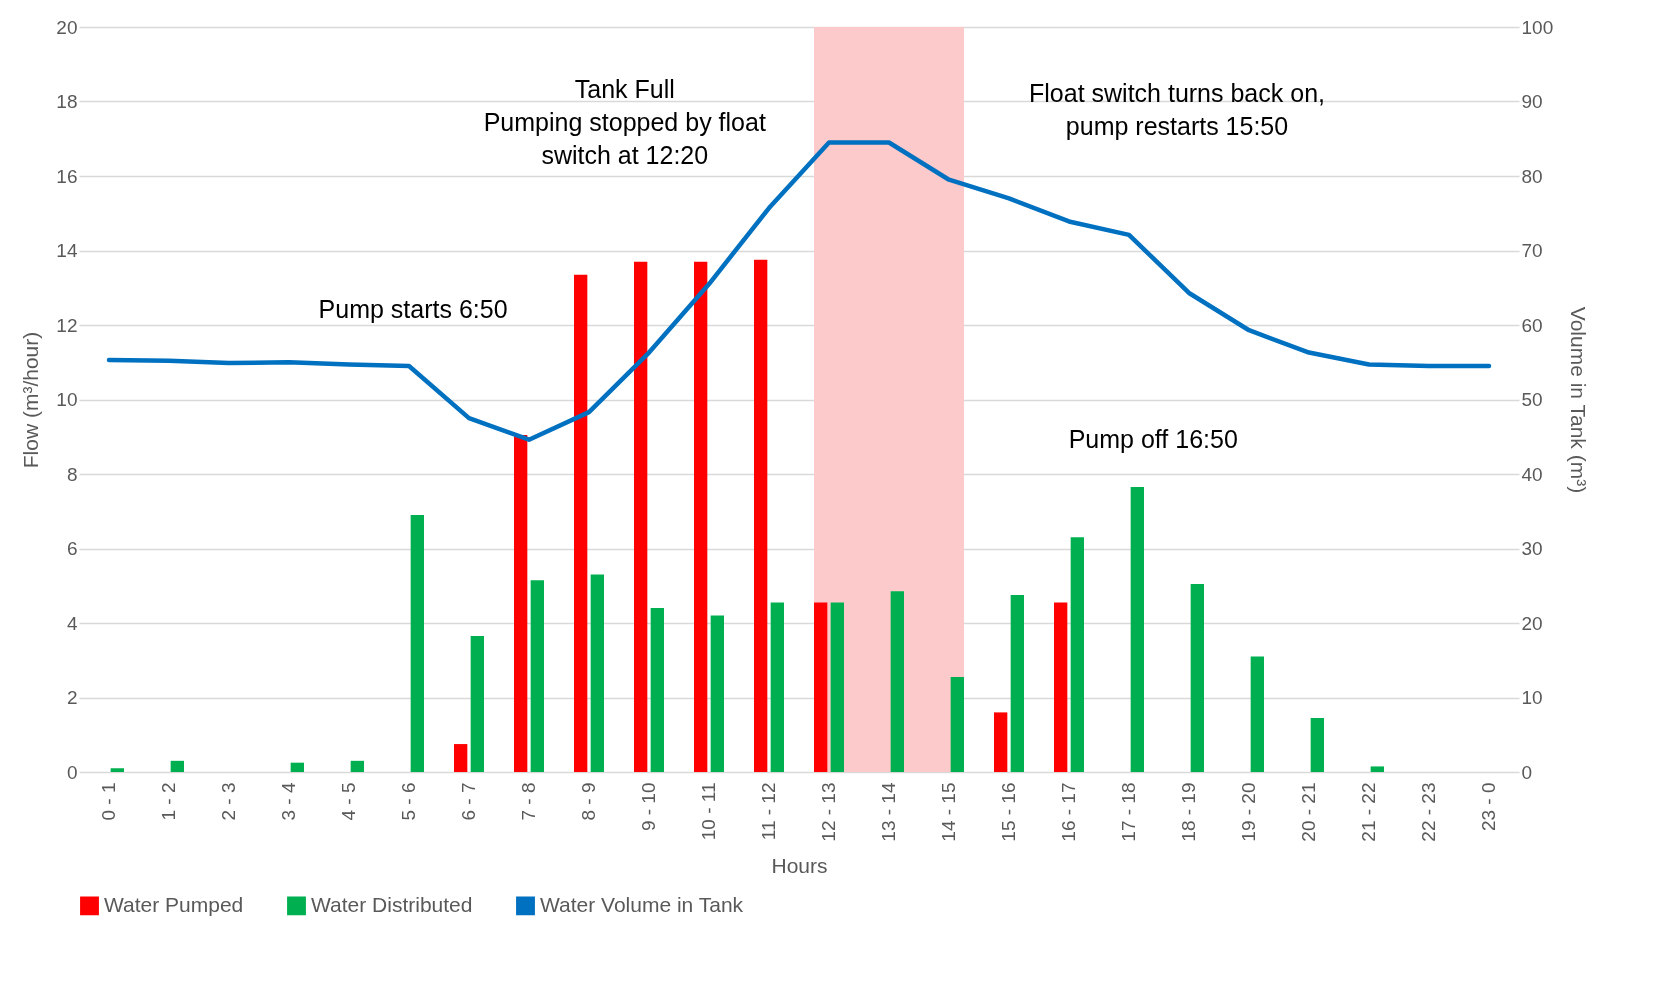  I want to click on y2-tick-label: 70, so click(1532, 250).